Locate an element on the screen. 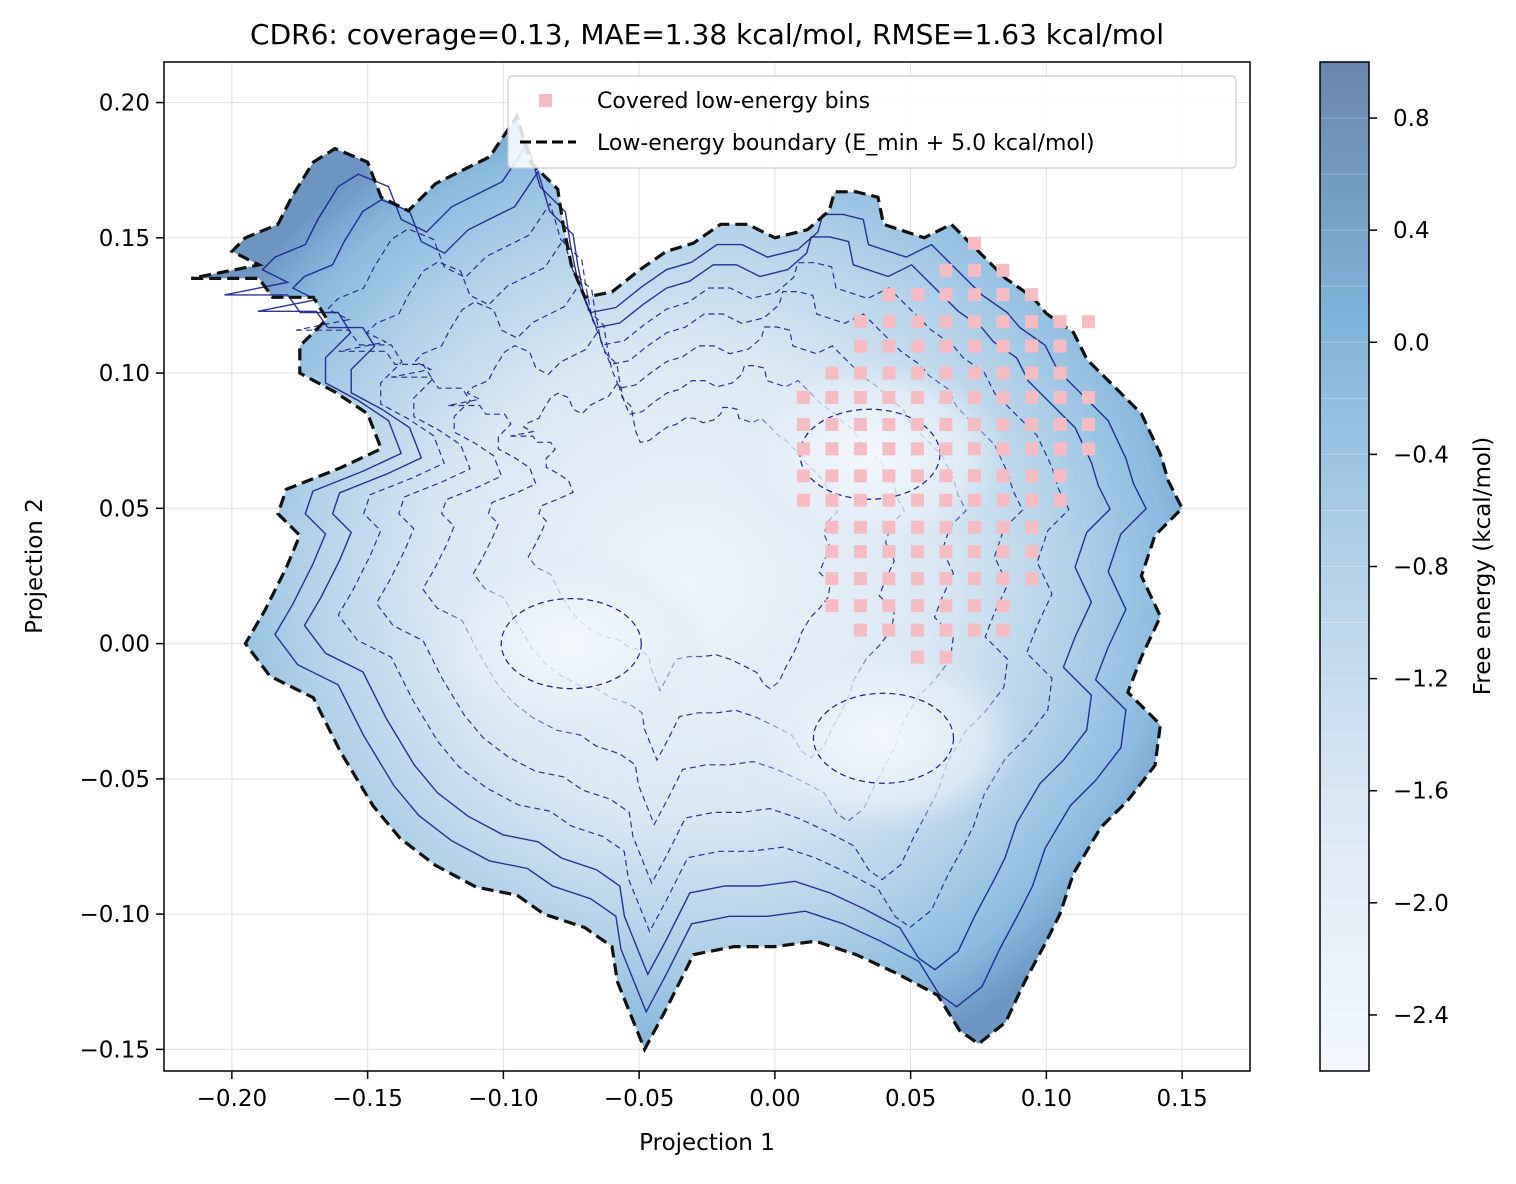  x-tick-label: 0.15 is located at coordinates (1182, 1099).